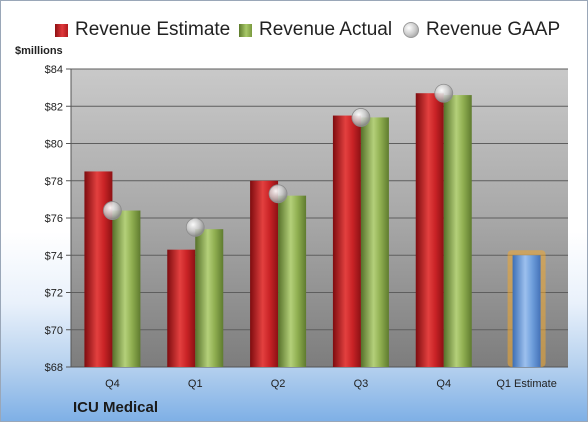  I want to click on y-tick-label: $68, so click(54, 368).